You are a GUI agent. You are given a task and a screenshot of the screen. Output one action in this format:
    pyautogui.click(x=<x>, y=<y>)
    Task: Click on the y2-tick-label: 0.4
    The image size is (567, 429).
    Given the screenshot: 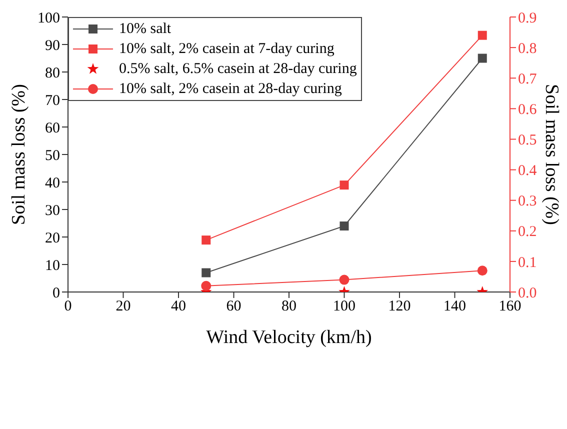 What is the action you would take?
    pyautogui.click(x=528, y=171)
    